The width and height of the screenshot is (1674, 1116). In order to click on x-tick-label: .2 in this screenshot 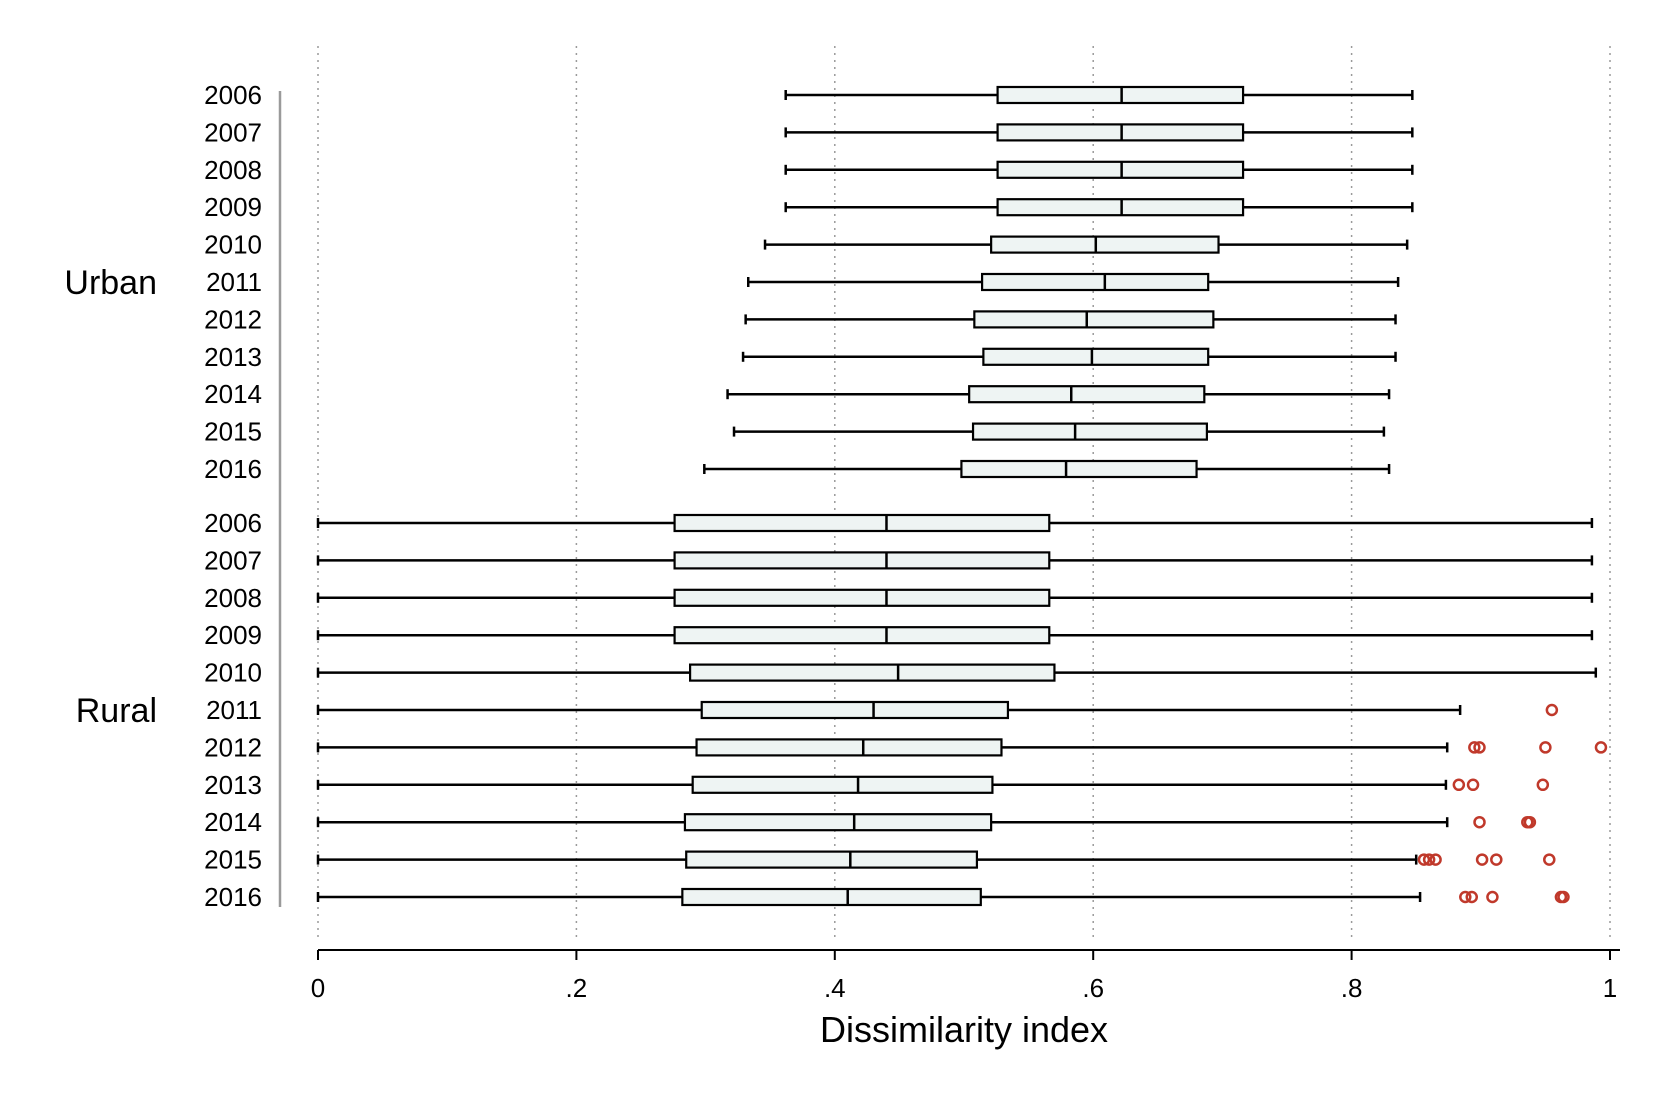, I will do `click(577, 988)`.